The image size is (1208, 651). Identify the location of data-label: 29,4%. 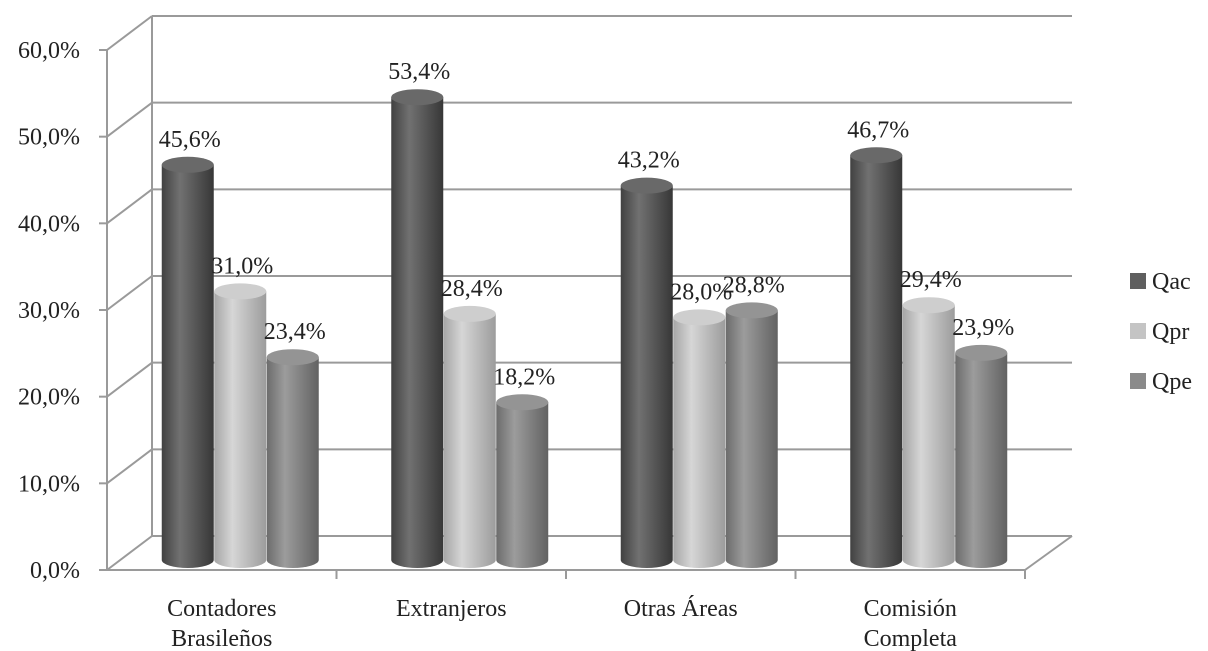
(931, 280).